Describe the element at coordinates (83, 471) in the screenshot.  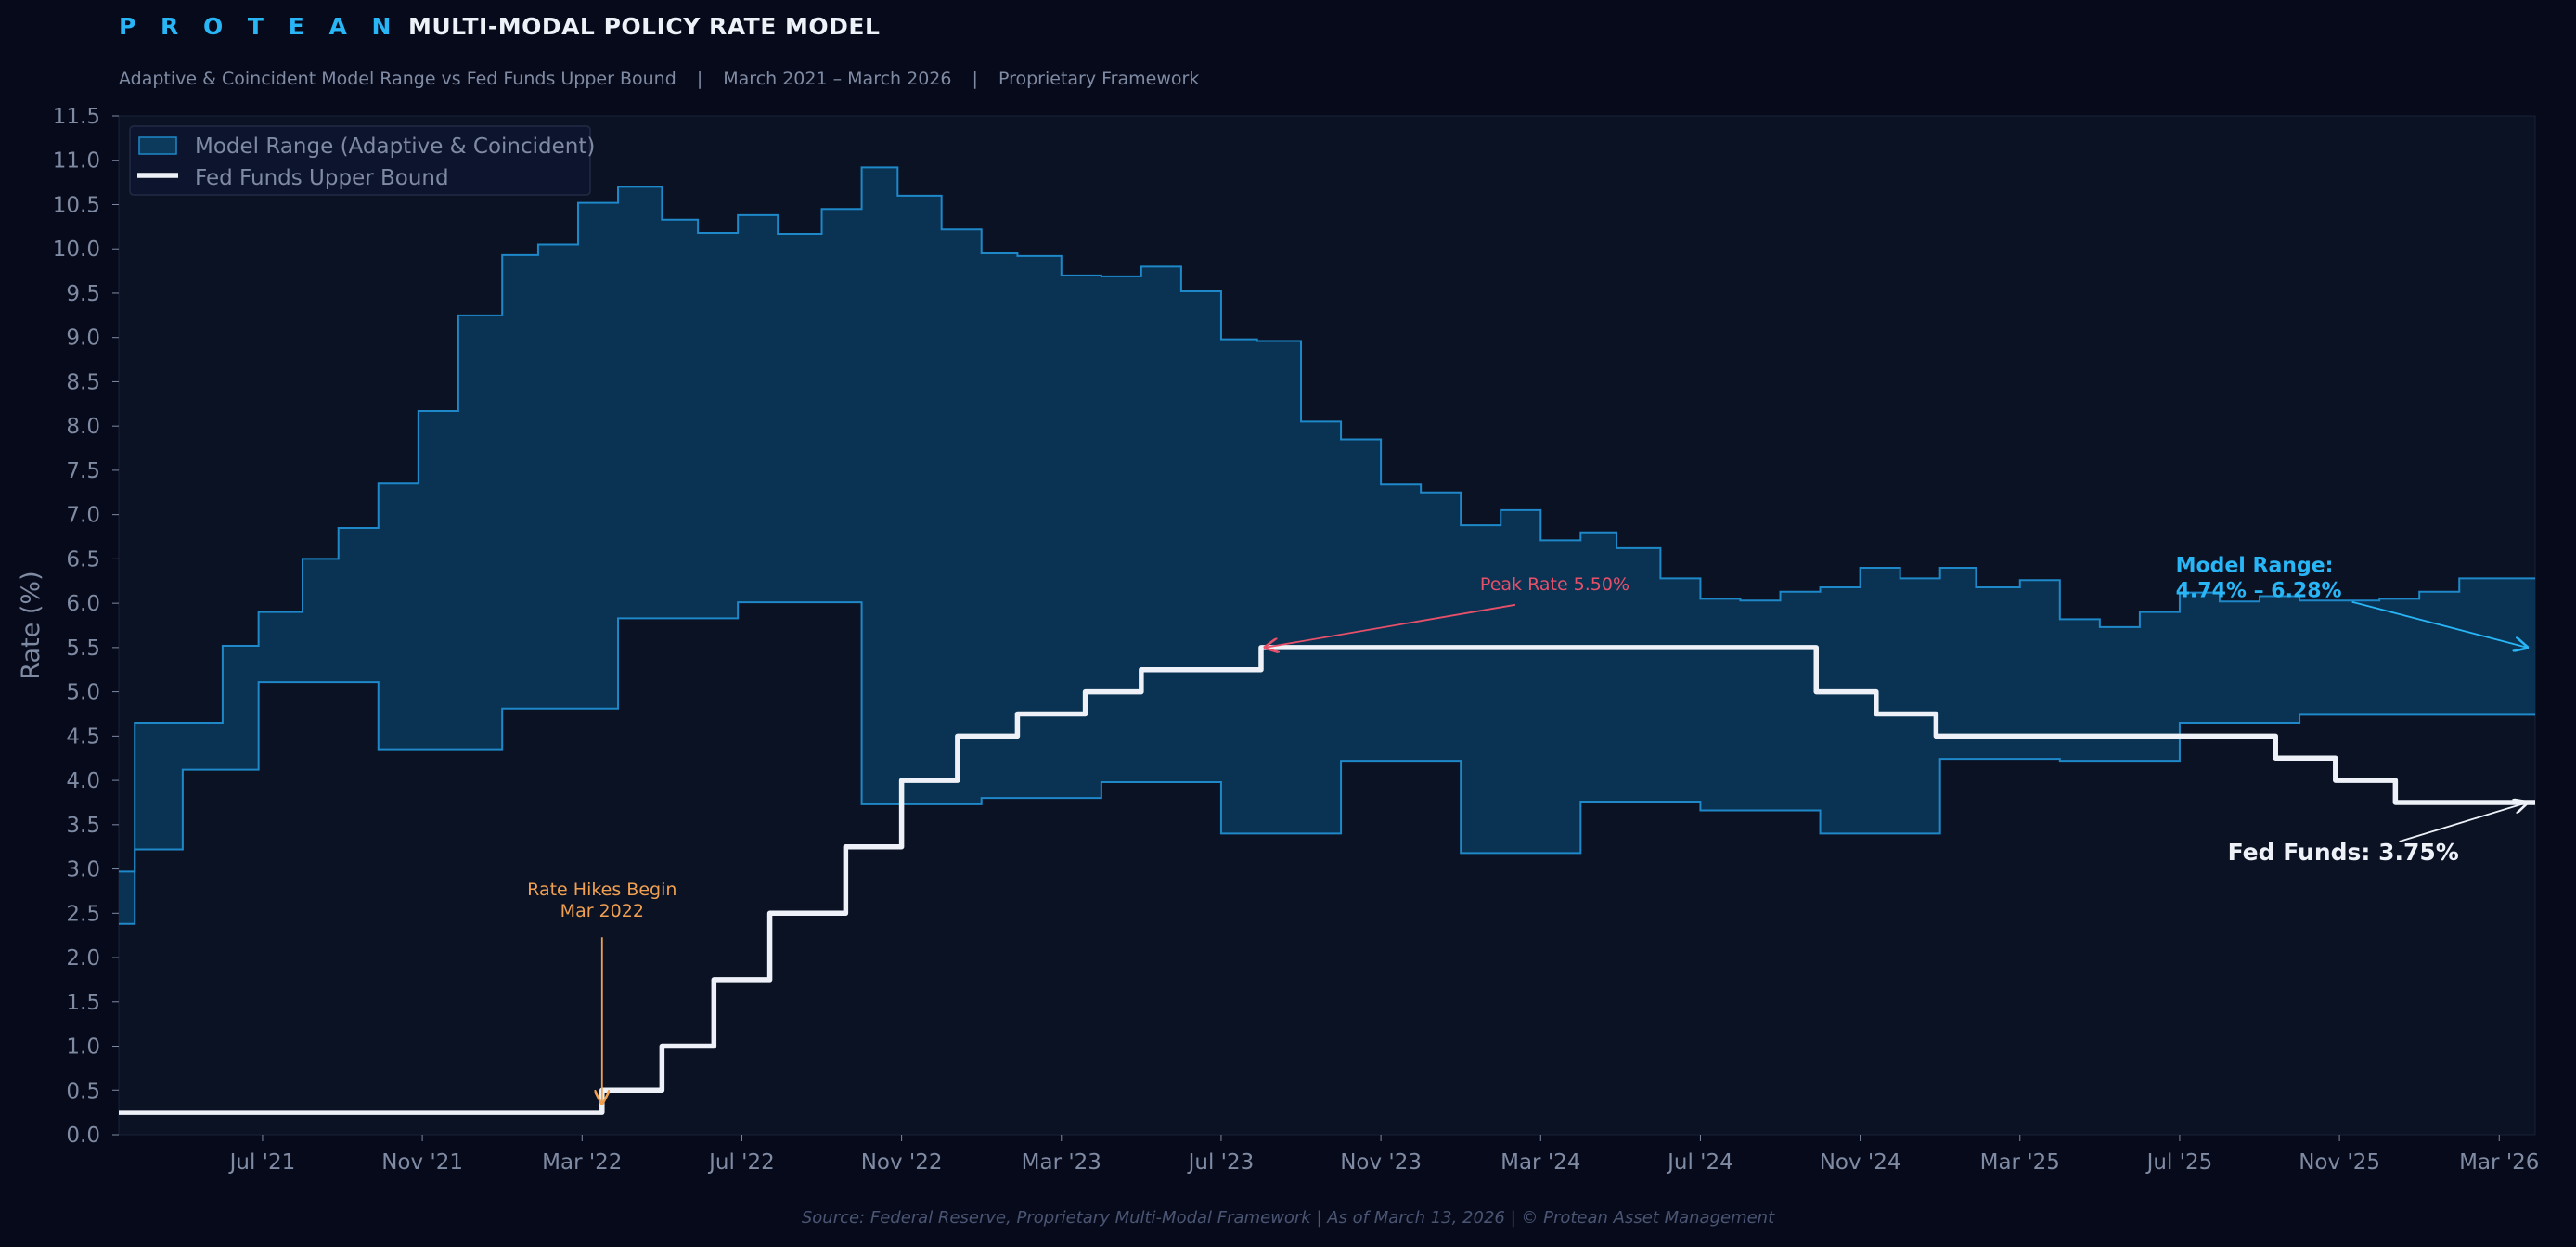
I see `y-tick-label: 7.5` at that location.